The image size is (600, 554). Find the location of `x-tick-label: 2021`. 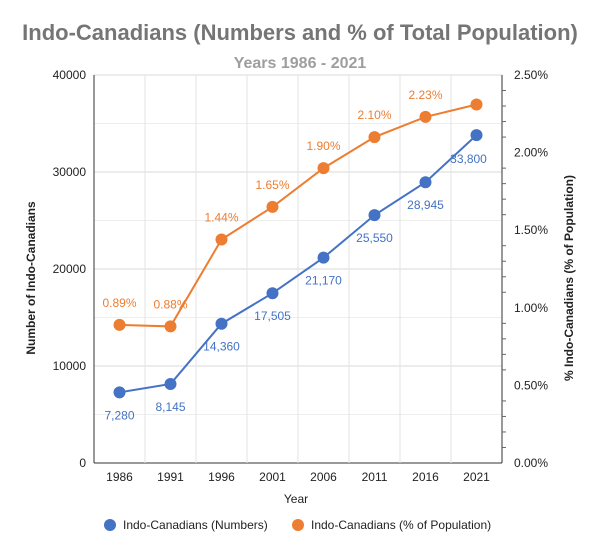

x-tick-label: 2021 is located at coordinates (476, 477).